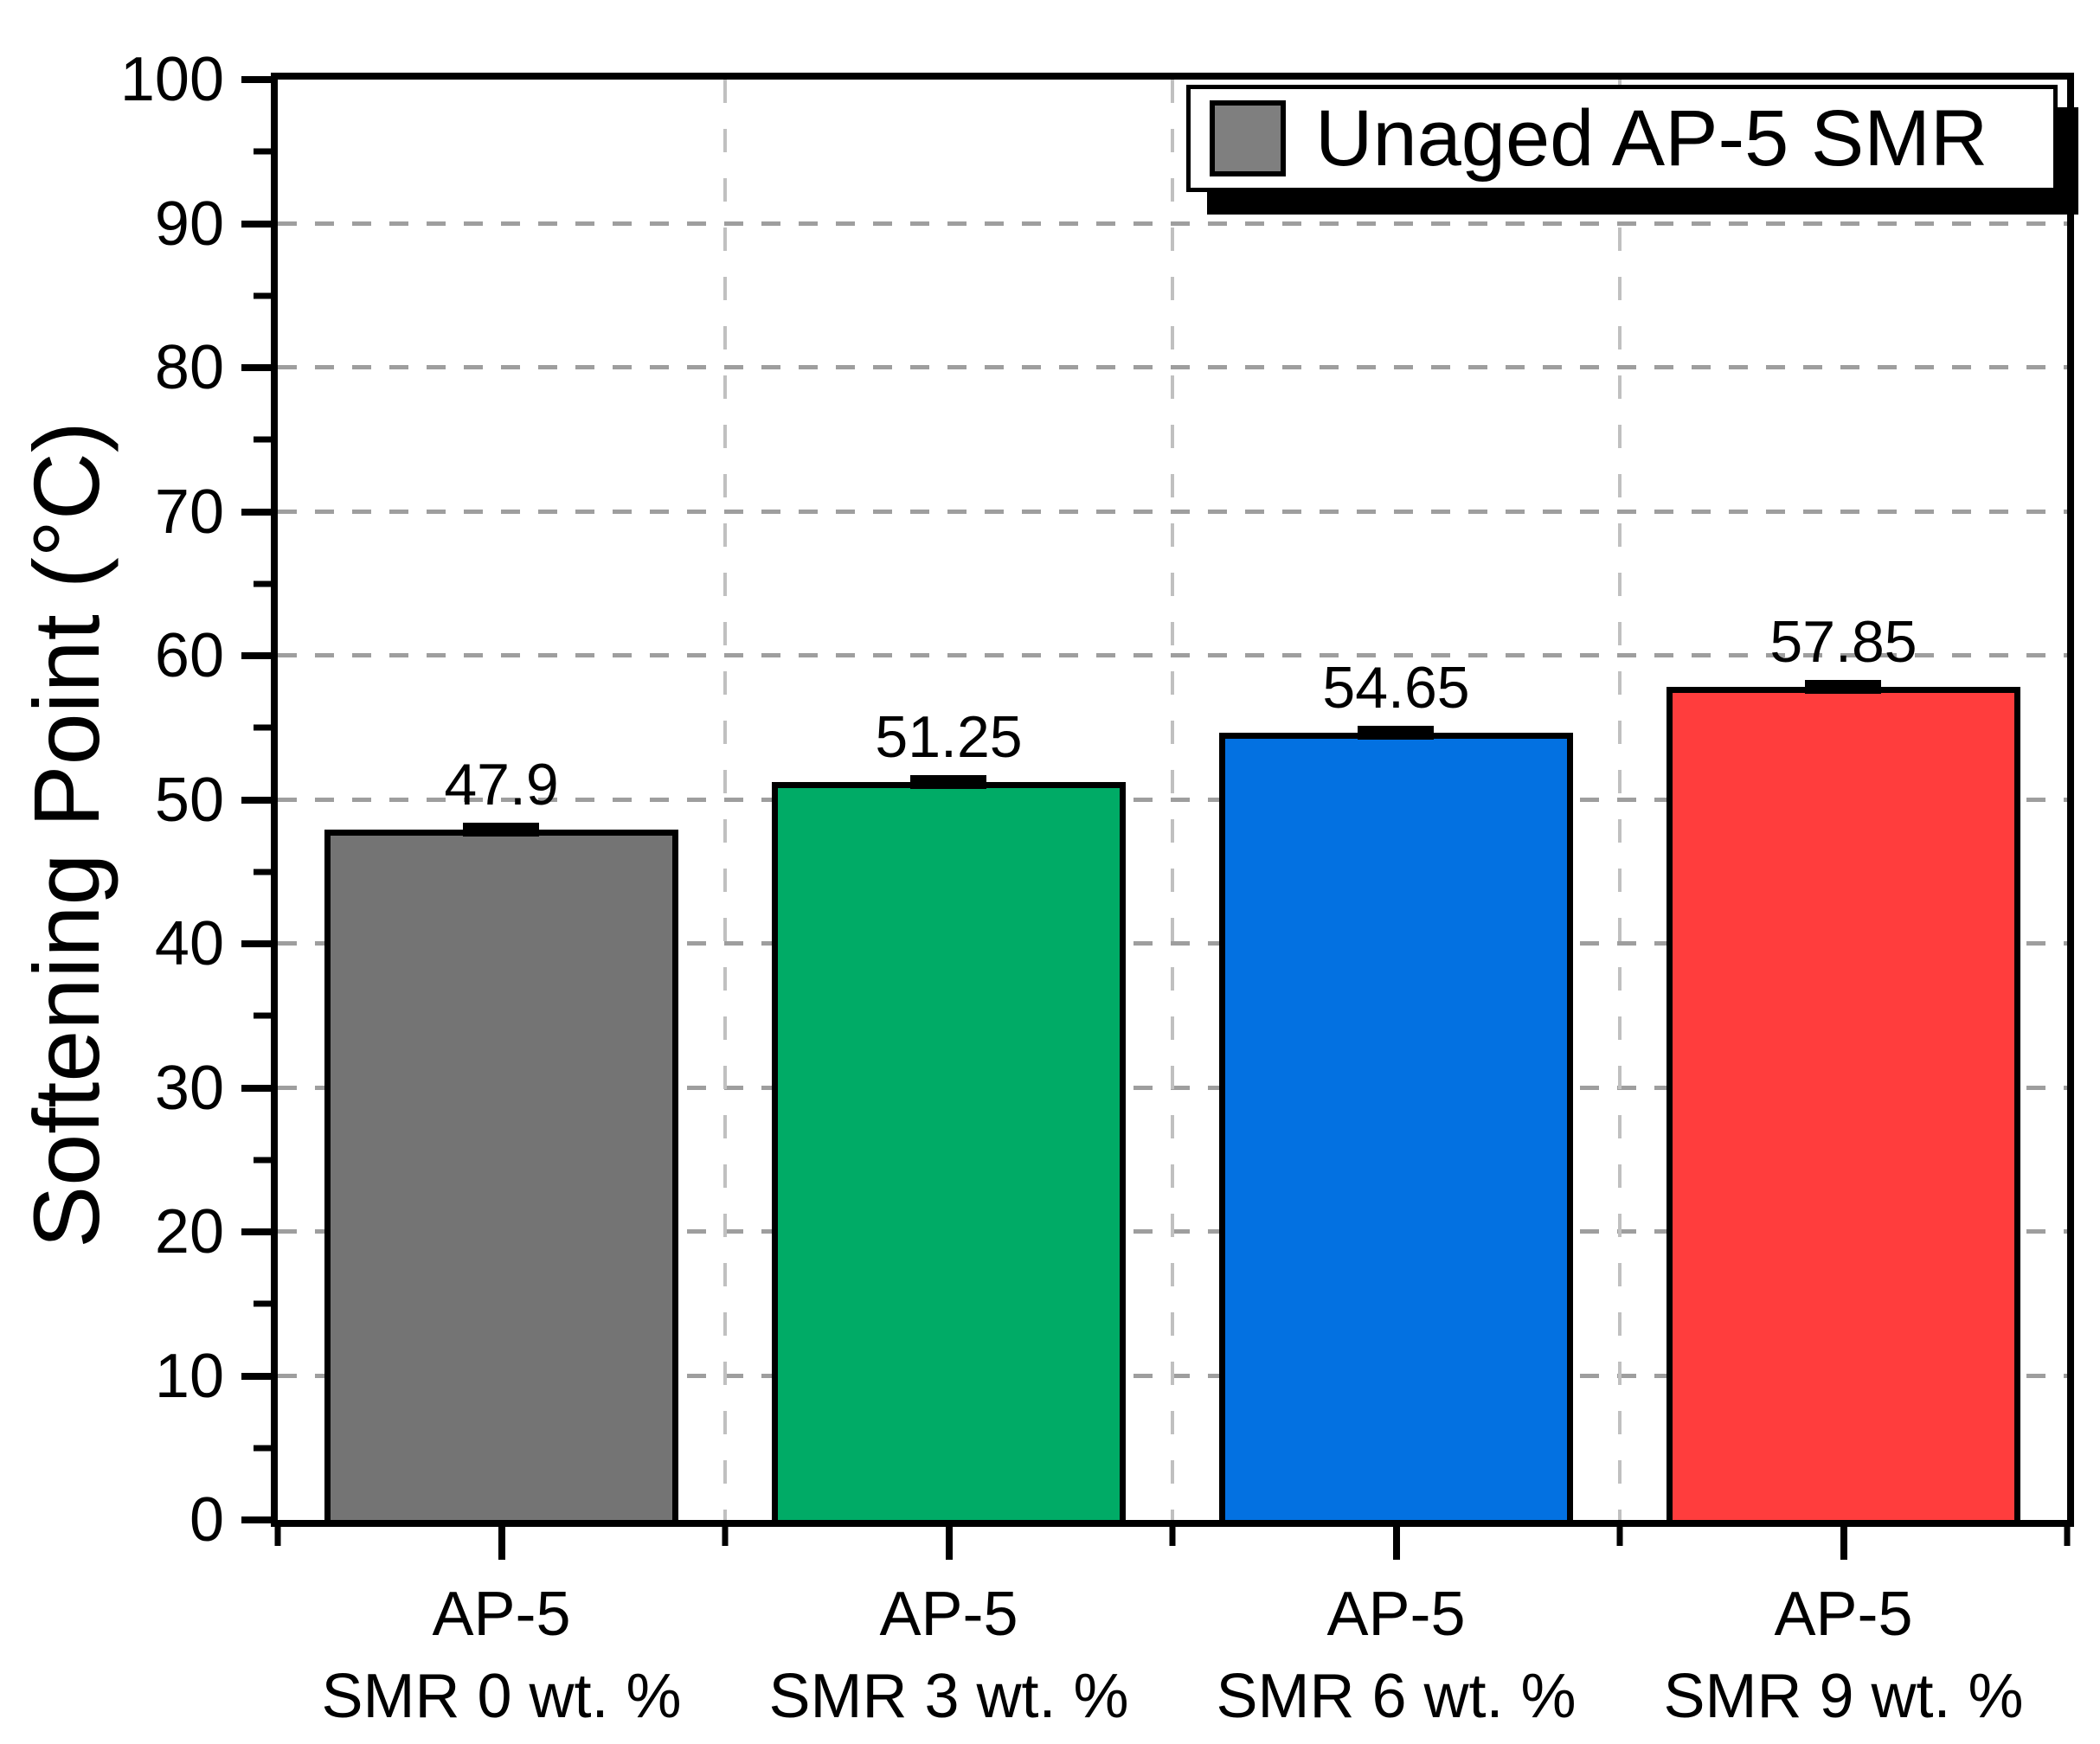 Image resolution: width=2100 pixels, height=1744 pixels. What do you see at coordinates (189, 224) in the screenshot?
I see `y-axis-tick-label: 90` at bounding box center [189, 224].